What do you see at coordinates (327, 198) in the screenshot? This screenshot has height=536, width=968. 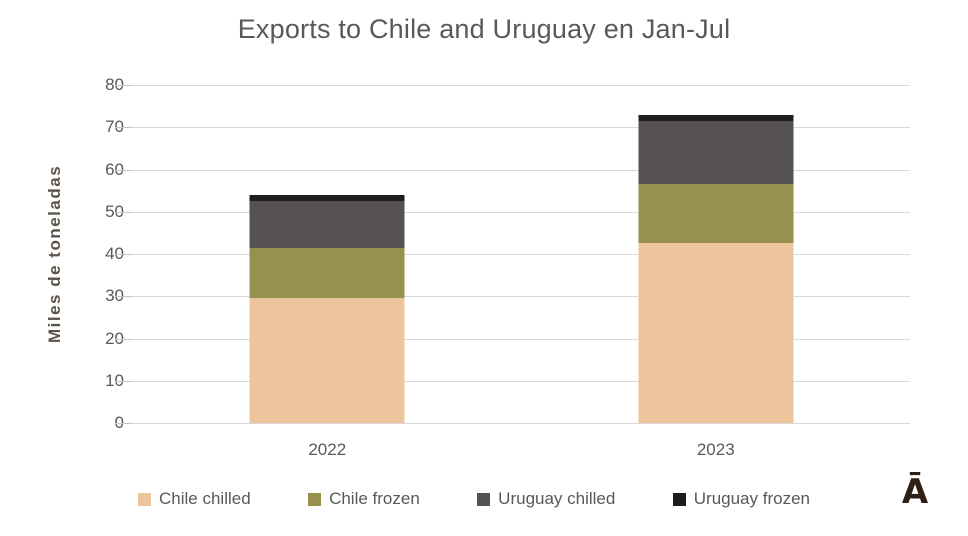 I see `bar-segment-2022-uruguay-frozen` at bounding box center [327, 198].